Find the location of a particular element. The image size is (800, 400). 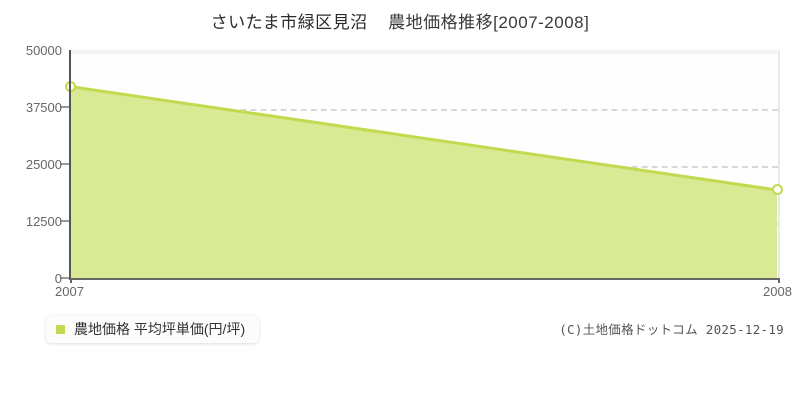

x-tick-2008 is located at coordinates (779, 280).